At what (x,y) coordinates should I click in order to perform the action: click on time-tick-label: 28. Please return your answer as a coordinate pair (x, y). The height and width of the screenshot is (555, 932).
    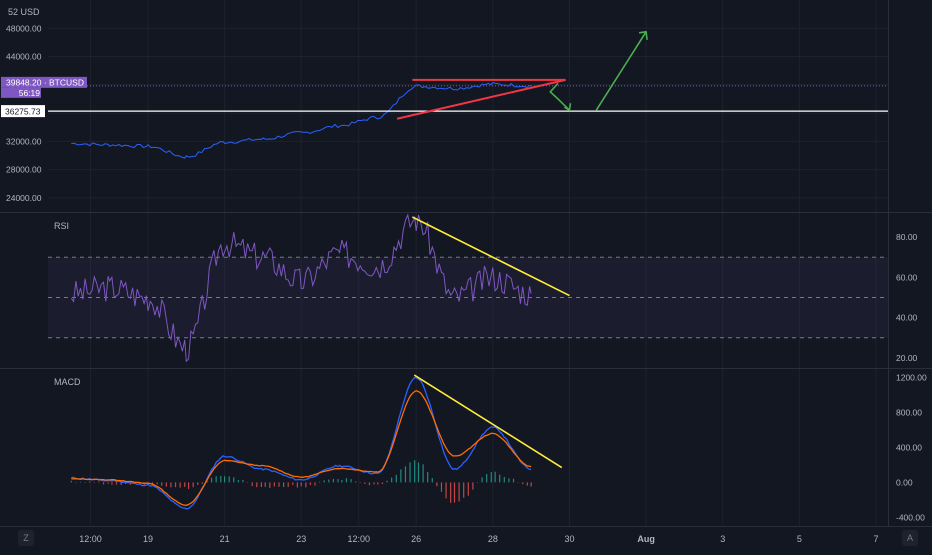
    Looking at the image, I should click on (493, 539).